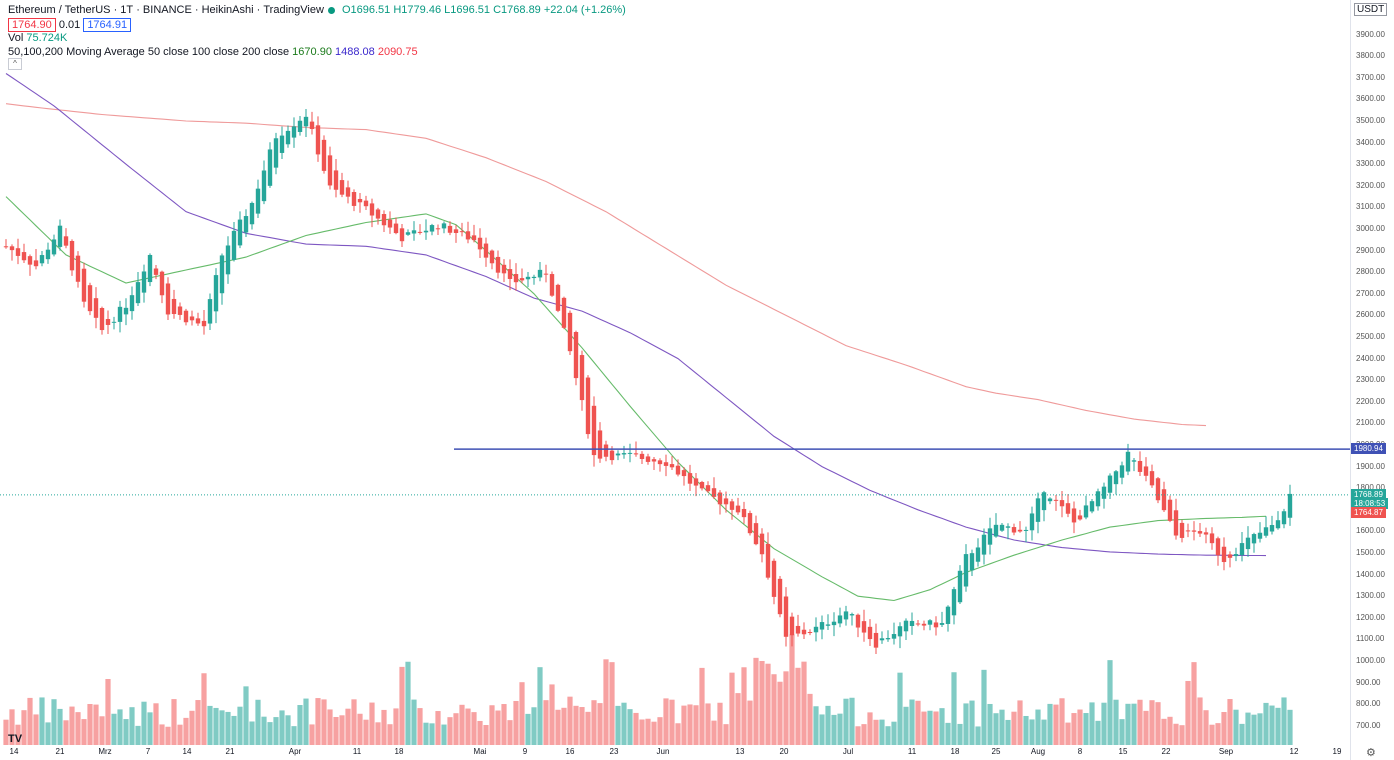 The width and height of the screenshot is (1394, 760). What do you see at coordinates (32, 25) in the screenshot?
I see `sell-price-button: 1764.90` at bounding box center [32, 25].